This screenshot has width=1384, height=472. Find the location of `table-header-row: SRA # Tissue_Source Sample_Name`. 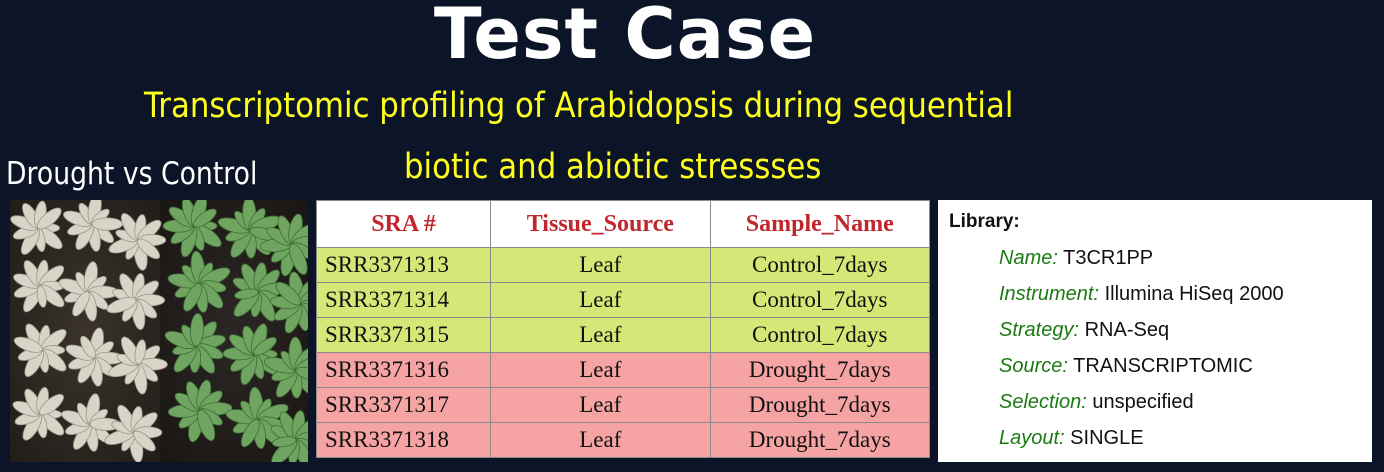

table-header-row: SRA # Tissue_Source Sample_Name is located at coordinates (623, 224).